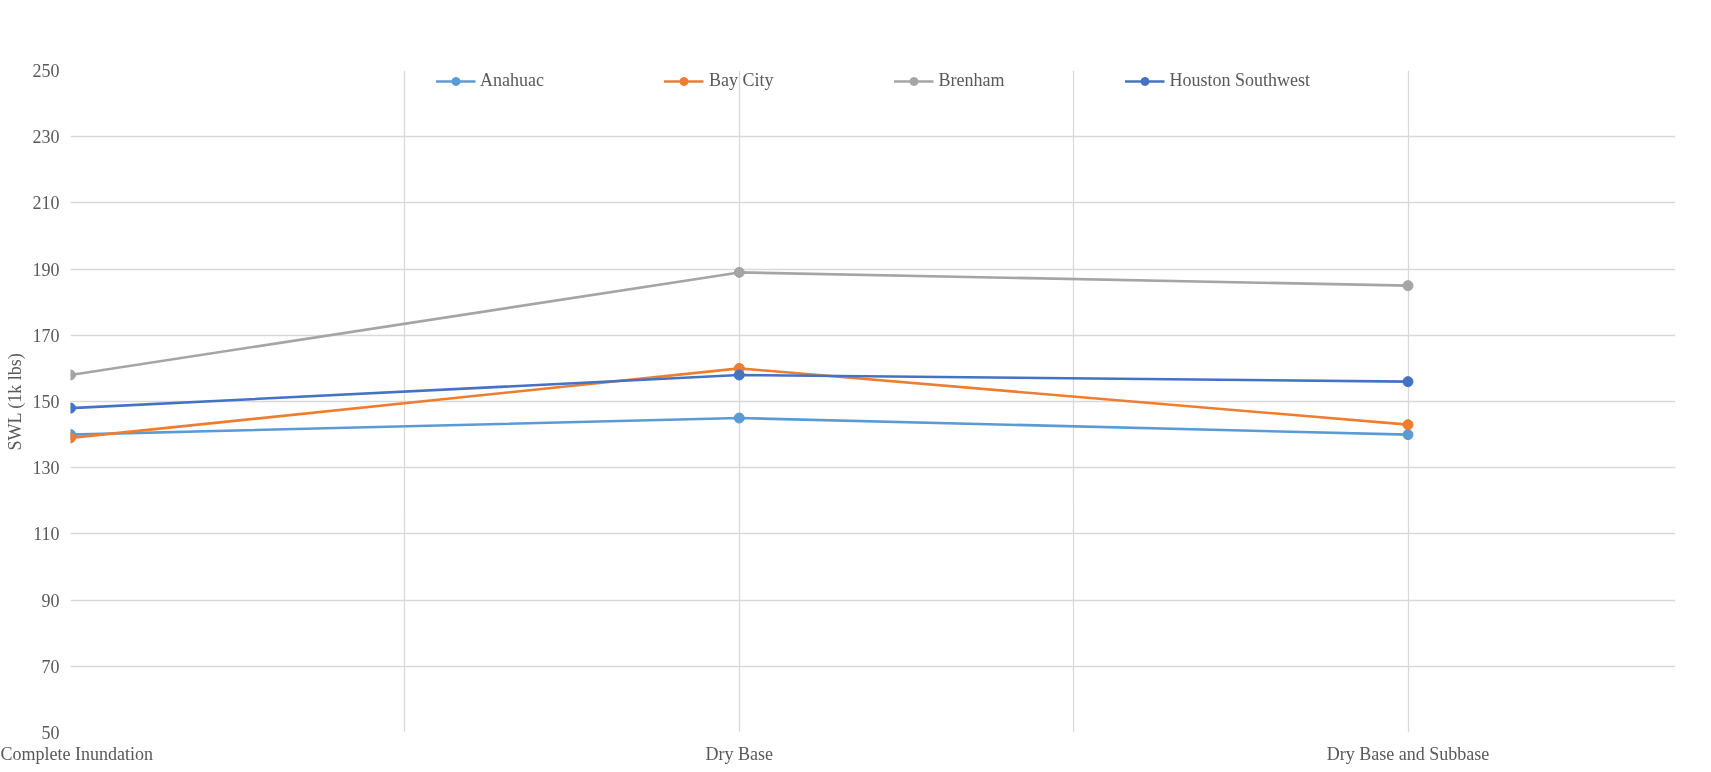 Image resolution: width=1711 pixels, height=772 pixels. I want to click on y-tick-label: 150, so click(46, 402).